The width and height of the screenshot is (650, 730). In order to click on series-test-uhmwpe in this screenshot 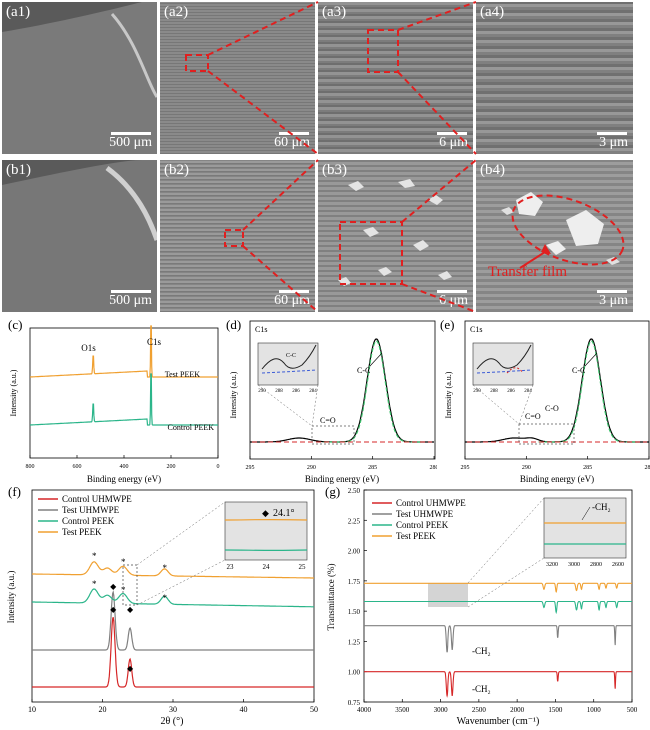, I will do `click(498, 639)`.